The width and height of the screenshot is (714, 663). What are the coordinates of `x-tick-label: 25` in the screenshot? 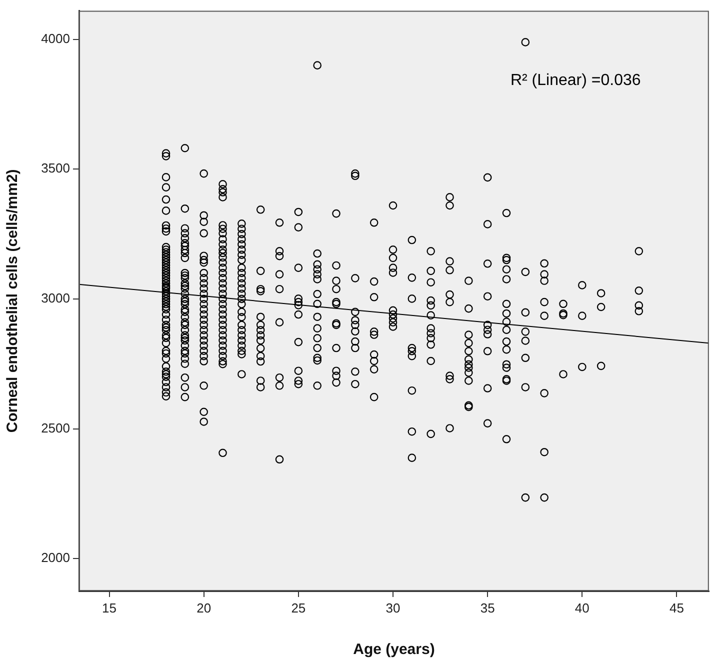 It's located at (298, 608).